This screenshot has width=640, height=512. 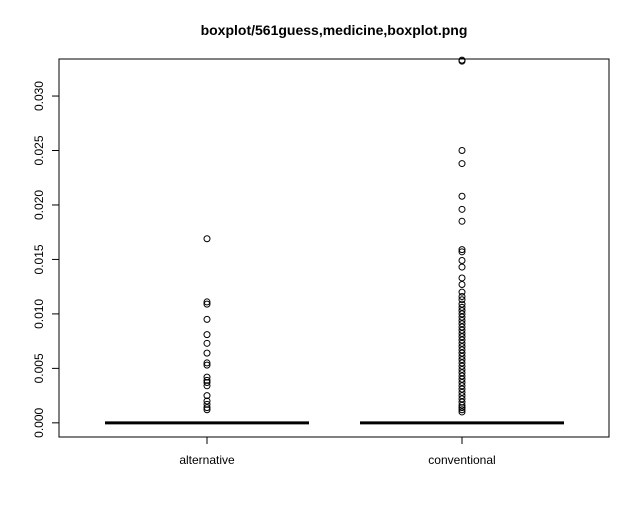 What do you see at coordinates (461, 460) in the screenshot?
I see `x-tick-label: conventional` at bounding box center [461, 460].